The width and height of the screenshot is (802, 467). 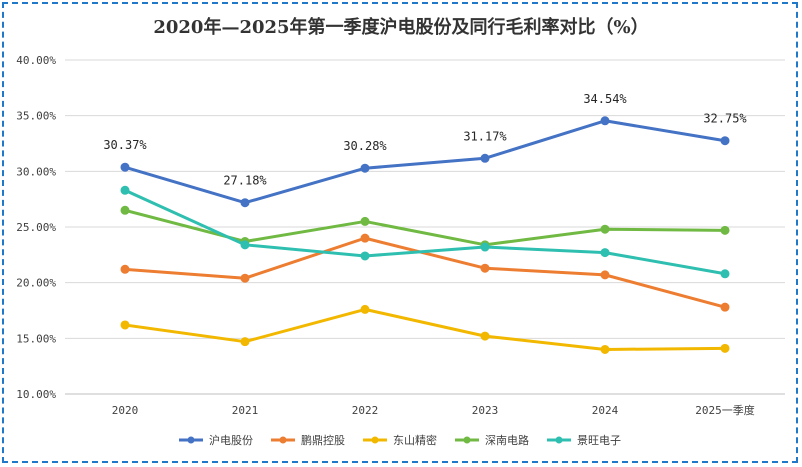 I want to click on data-label: 31.17%, so click(x=485, y=136).